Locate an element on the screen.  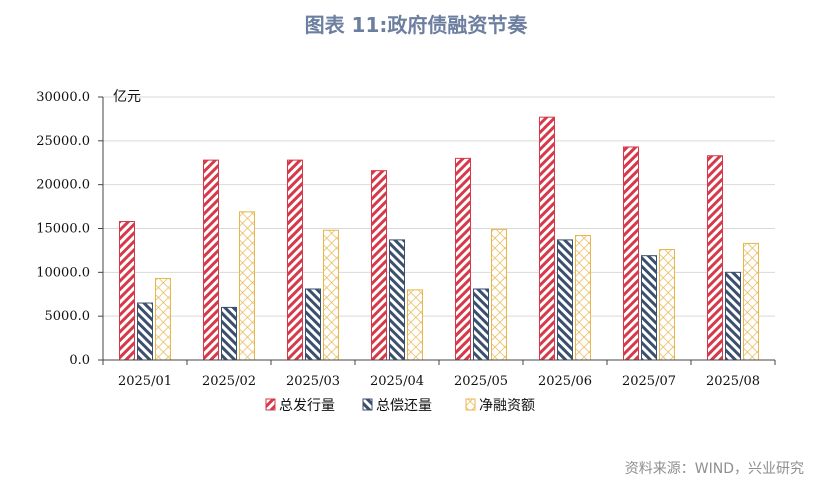
y-tick-label: 25000.0 is located at coordinates (63, 141).